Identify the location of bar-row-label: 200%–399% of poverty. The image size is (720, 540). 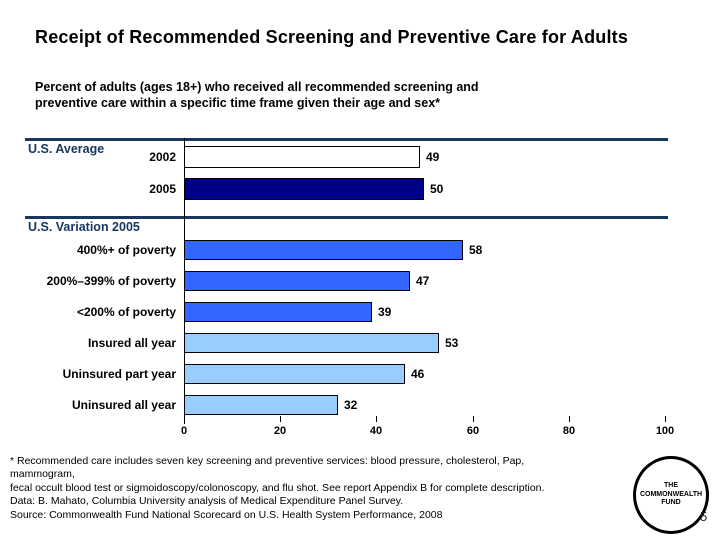
(111, 281).